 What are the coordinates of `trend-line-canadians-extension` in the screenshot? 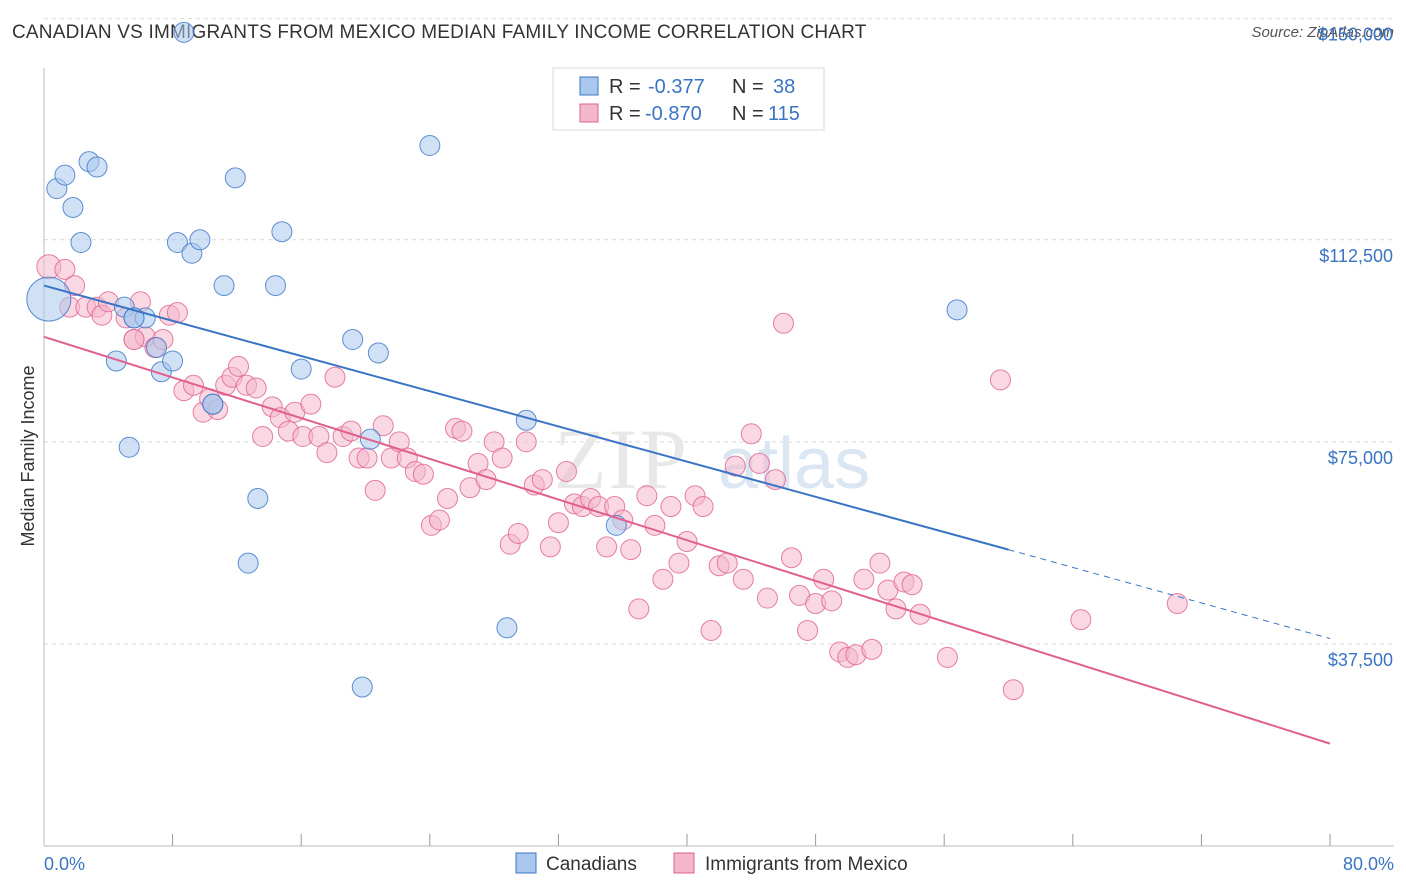 It's located at (1169, 594).